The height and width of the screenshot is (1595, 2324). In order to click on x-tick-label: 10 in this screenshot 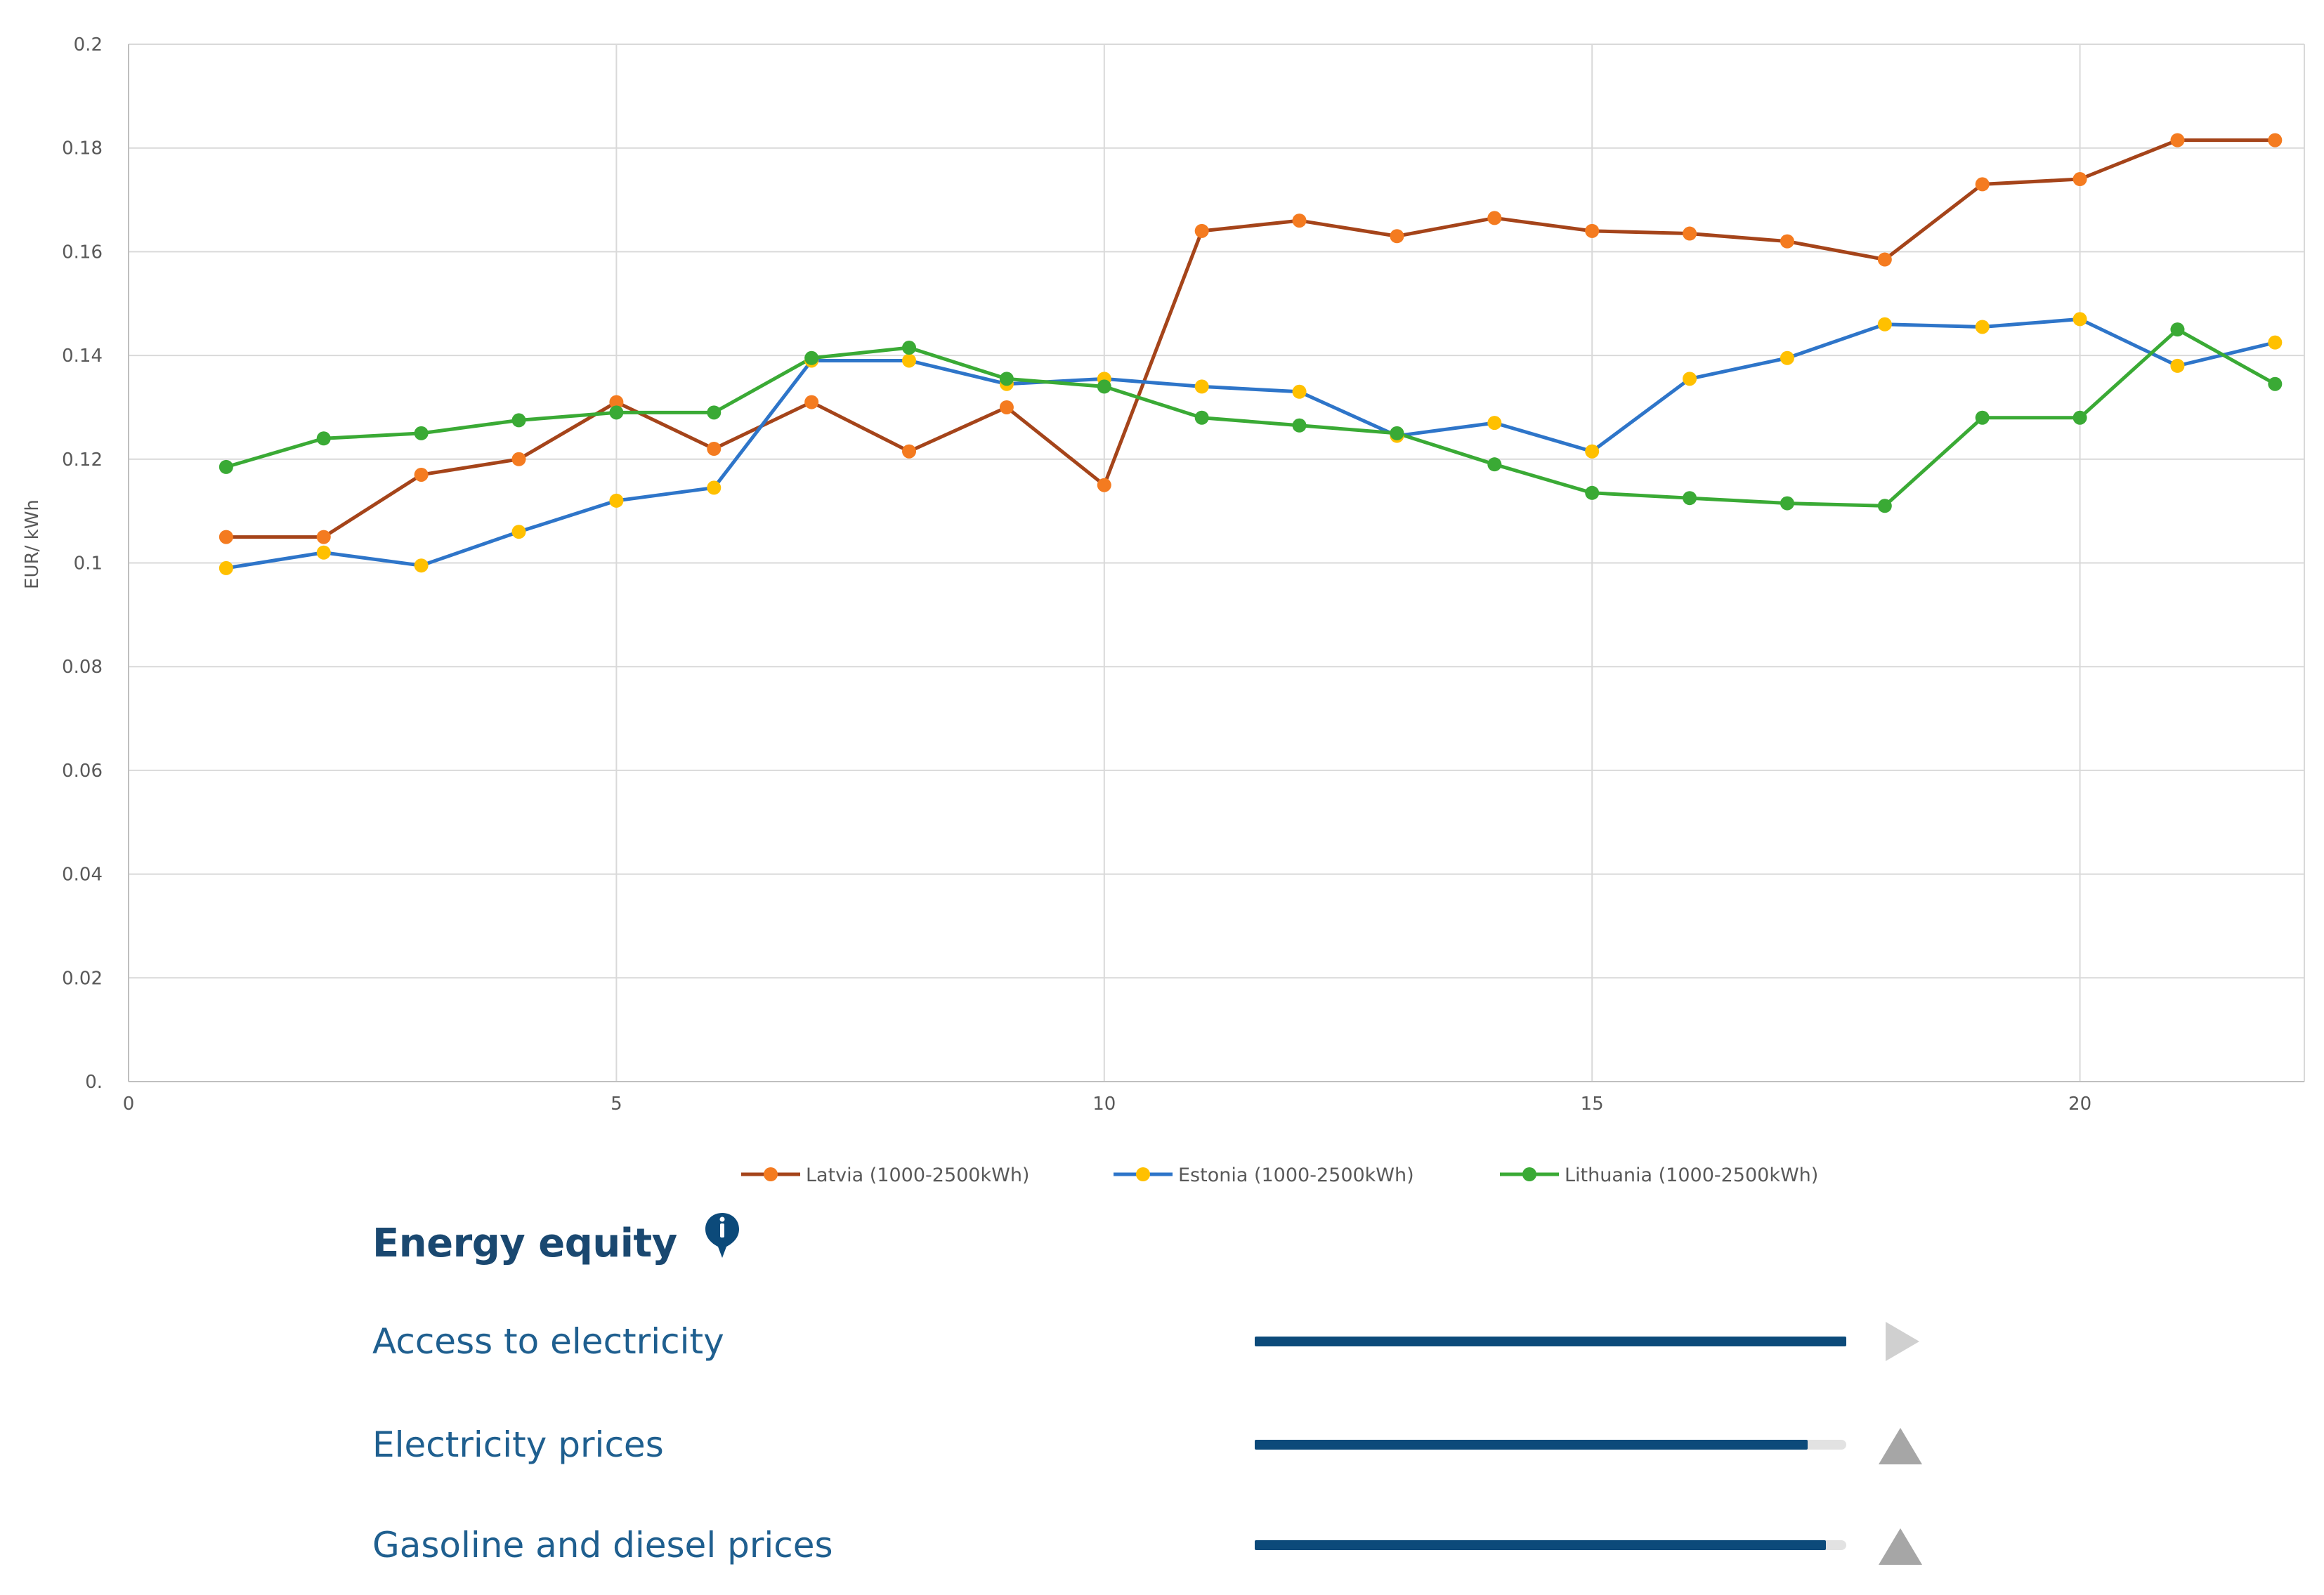, I will do `click(1104, 1104)`.